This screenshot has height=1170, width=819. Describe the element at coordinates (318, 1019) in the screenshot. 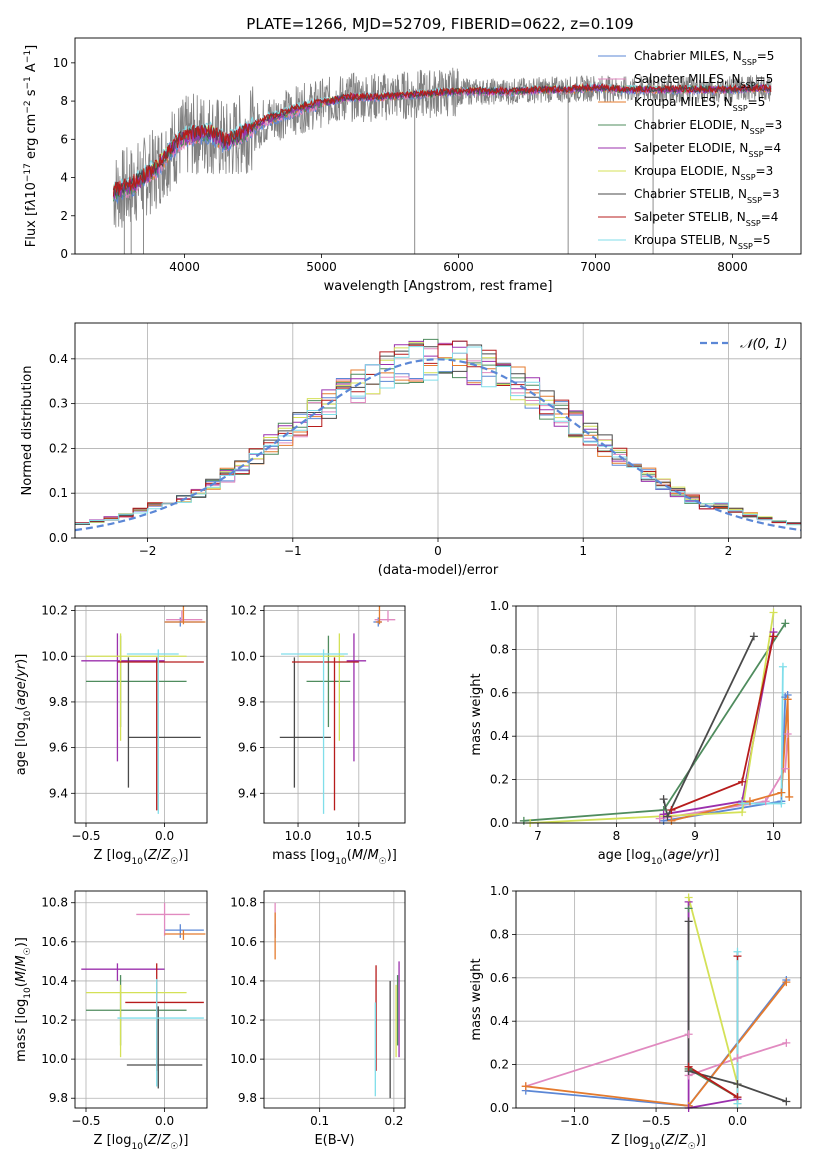

I see `panel-mass_vs_ebv: 0.1 0.2 9.8 10.0 10.2 10.4 10.6 10.8 E(B-V)` at that location.